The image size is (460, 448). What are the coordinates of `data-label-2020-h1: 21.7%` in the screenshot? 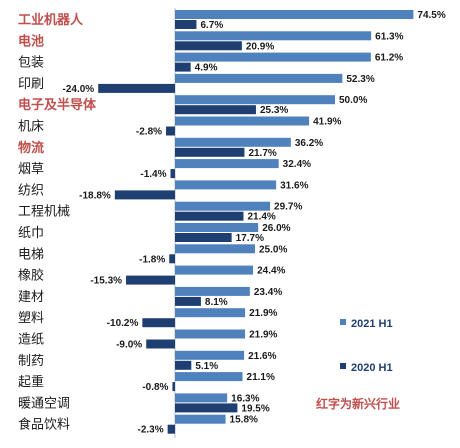 It's located at (262, 153).